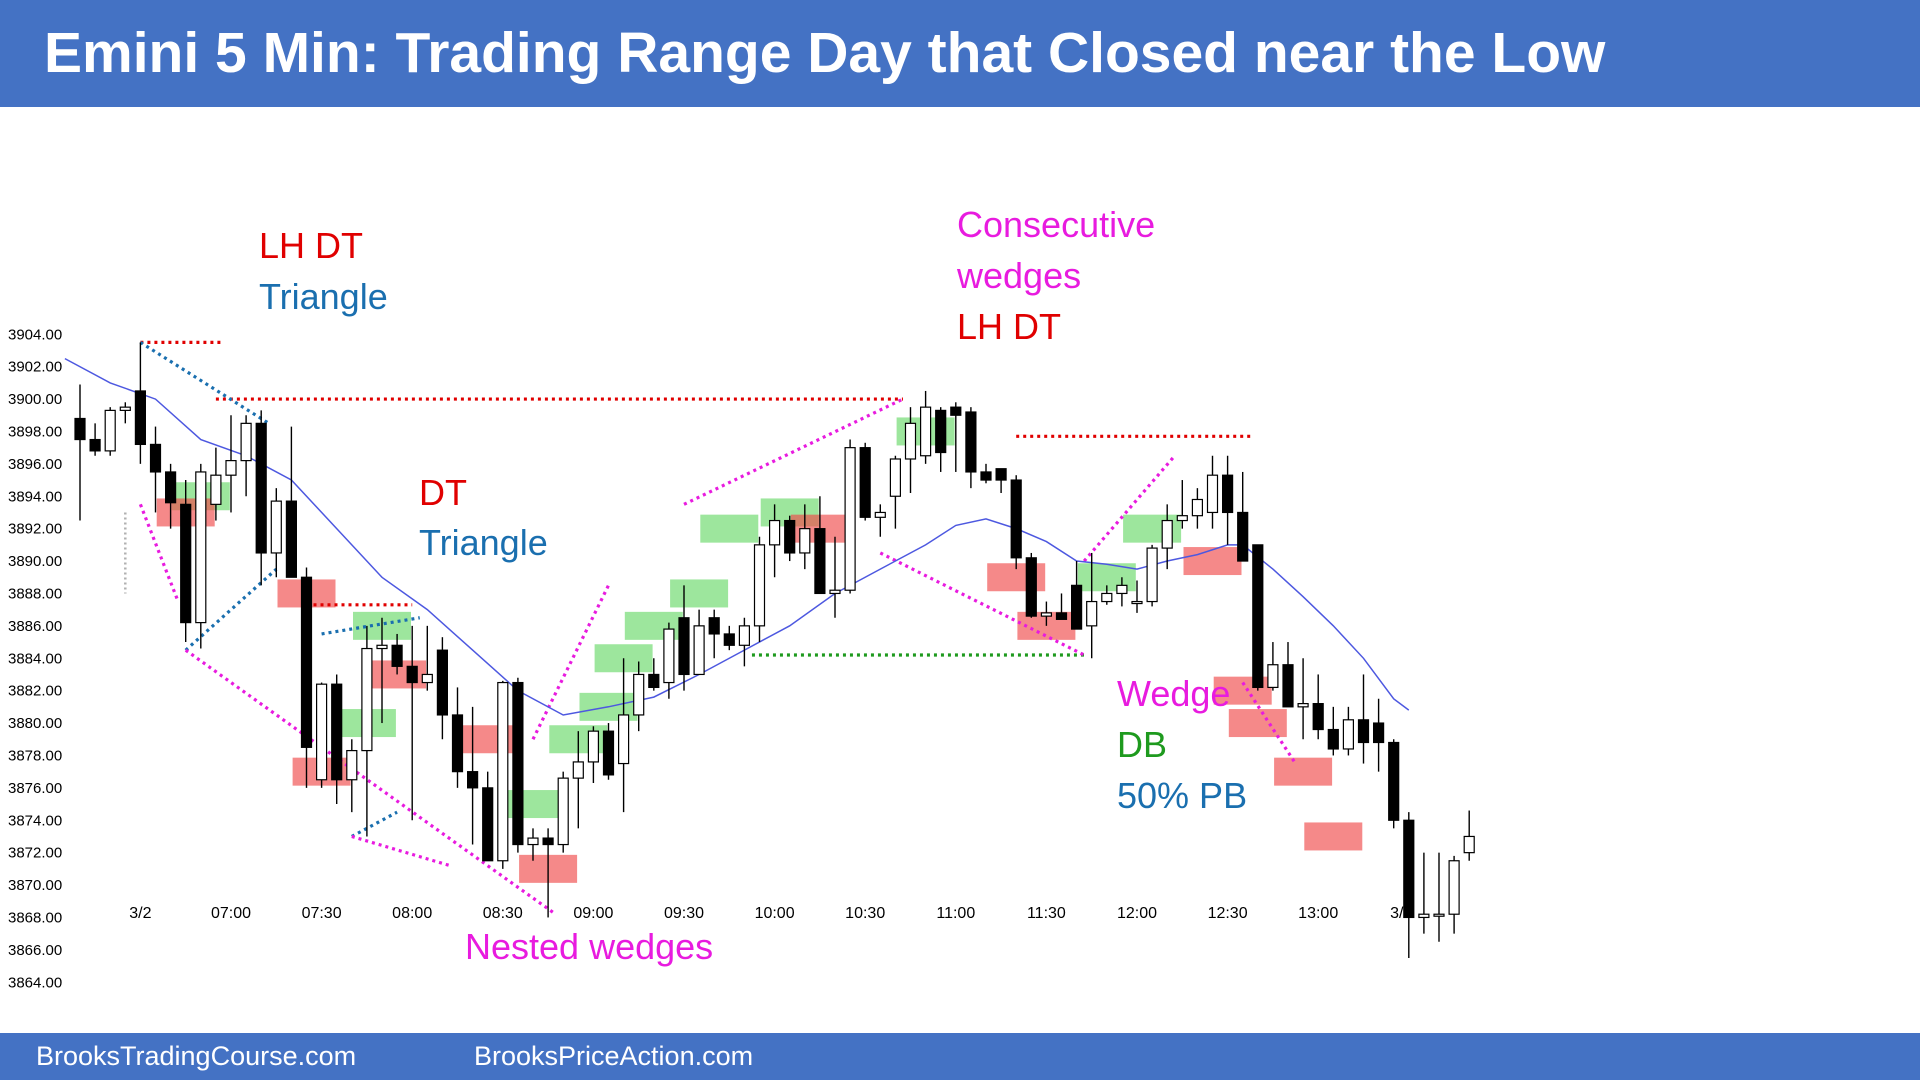  I want to click on y-tick-label: 3872.00, so click(35, 853).